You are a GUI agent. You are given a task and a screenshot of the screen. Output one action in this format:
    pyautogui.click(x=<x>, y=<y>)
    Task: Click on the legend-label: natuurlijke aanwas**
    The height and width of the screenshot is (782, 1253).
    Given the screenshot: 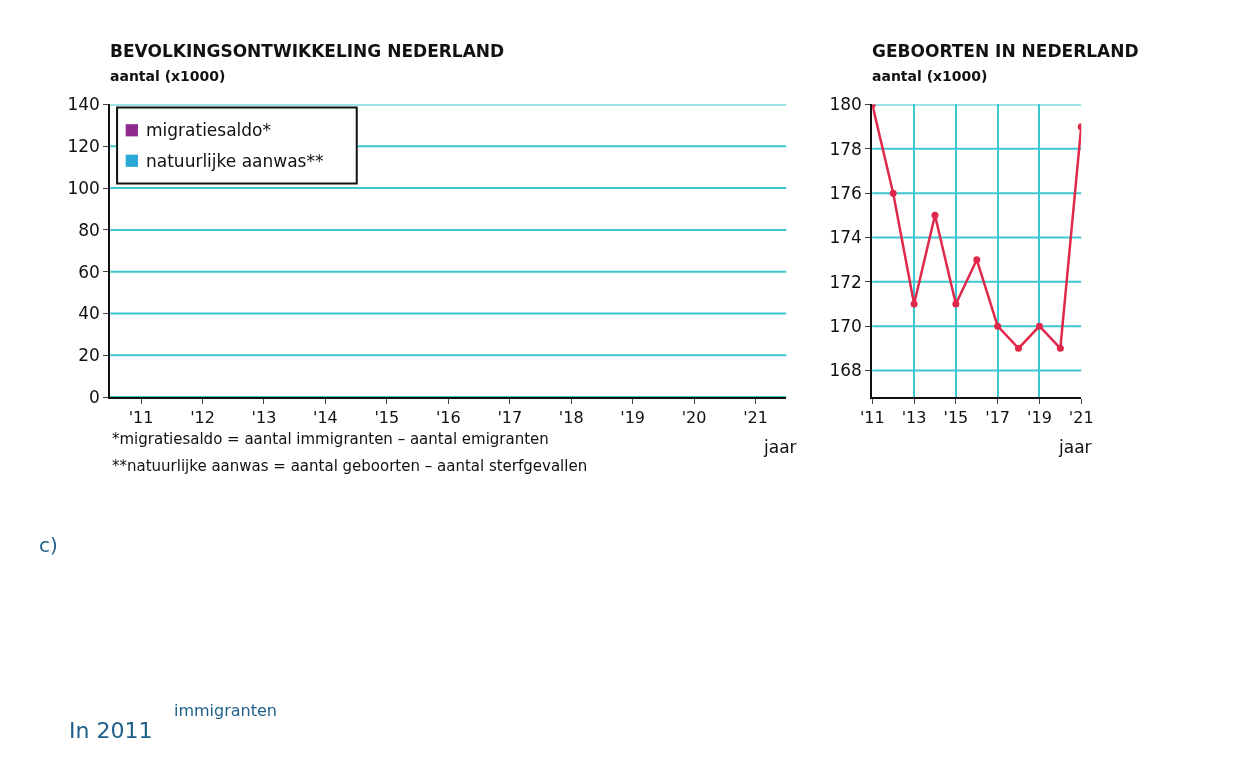 What is the action you would take?
    pyautogui.click(x=235, y=161)
    